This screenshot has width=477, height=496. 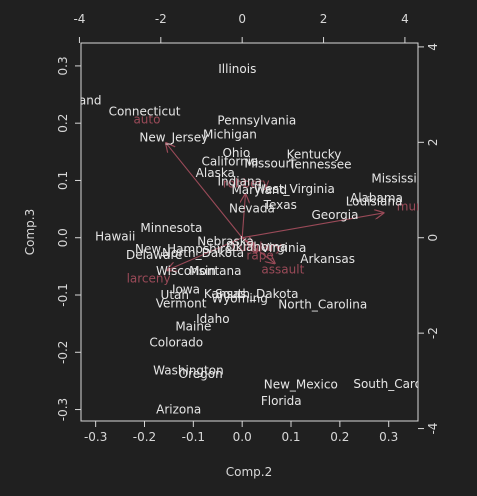 I want to click on x-tick-label: -0.3, so click(x=95, y=437).